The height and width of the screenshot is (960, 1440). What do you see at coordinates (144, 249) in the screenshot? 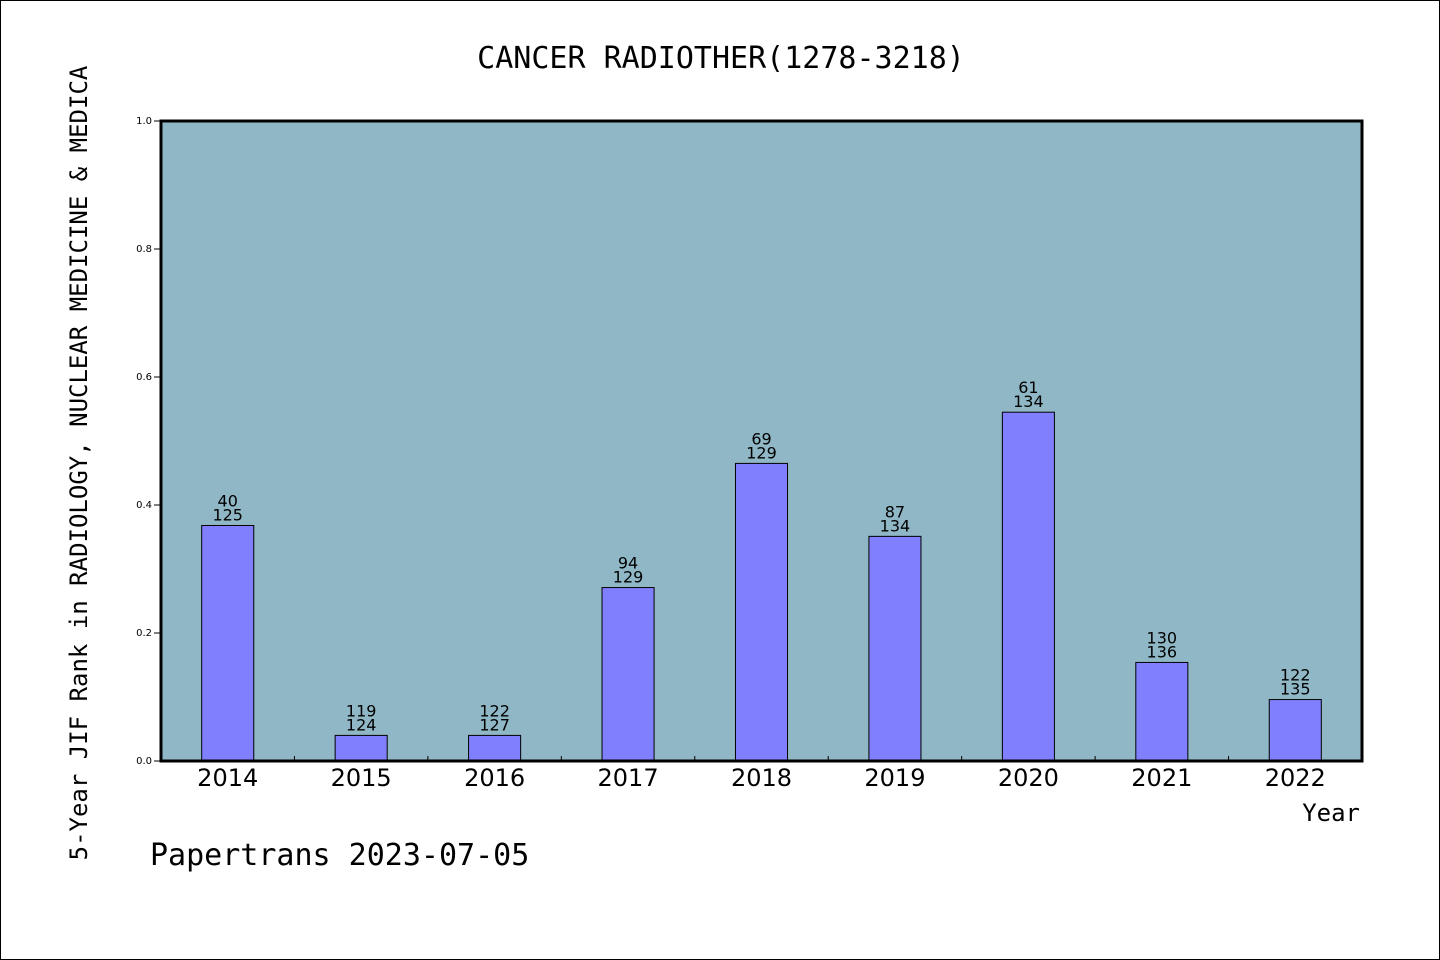
I see `y-tick-label: 0.8` at bounding box center [144, 249].